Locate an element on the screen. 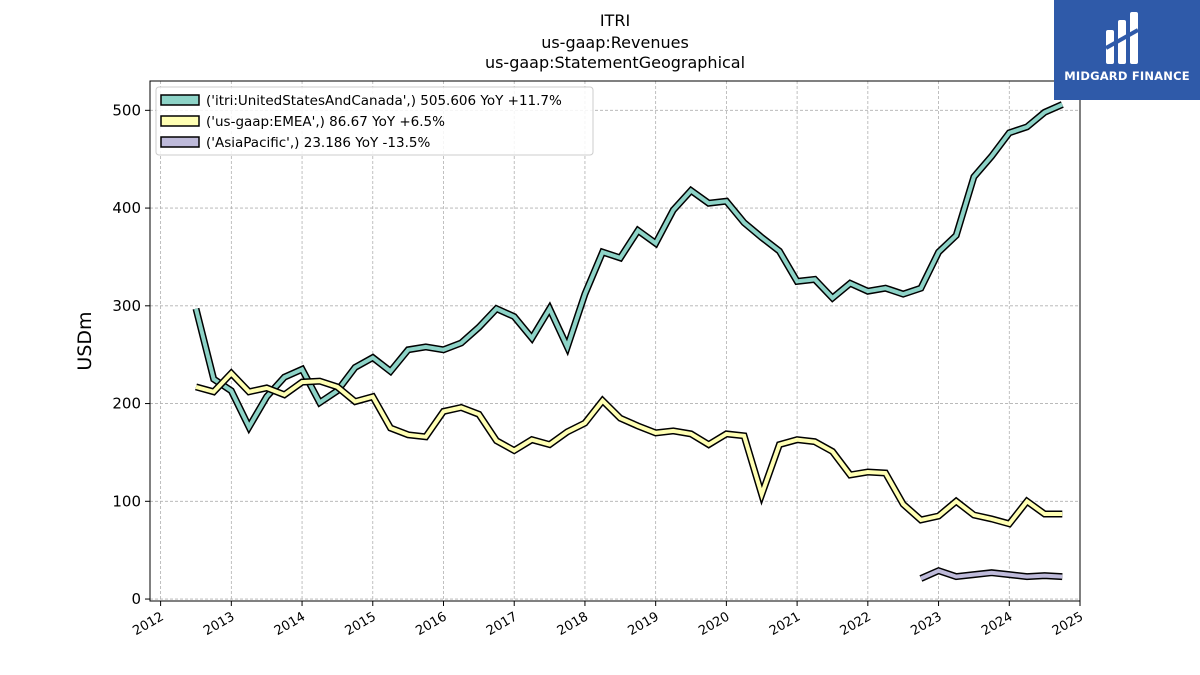 The width and height of the screenshot is (1200, 675). logo-text: MIDGARD FINANCE is located at coordinates (1127, 76).